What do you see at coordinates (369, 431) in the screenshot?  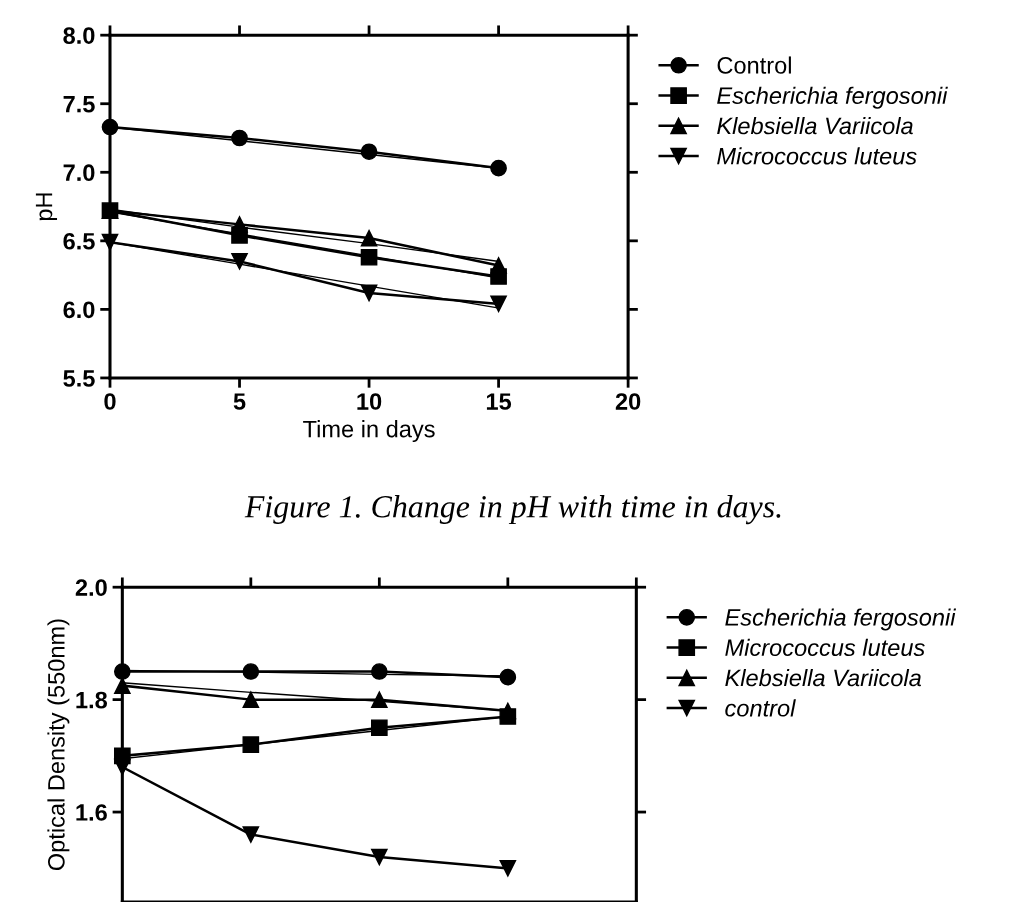 I see `x-axis-title: Time in days` at bounding box center [369, 431].